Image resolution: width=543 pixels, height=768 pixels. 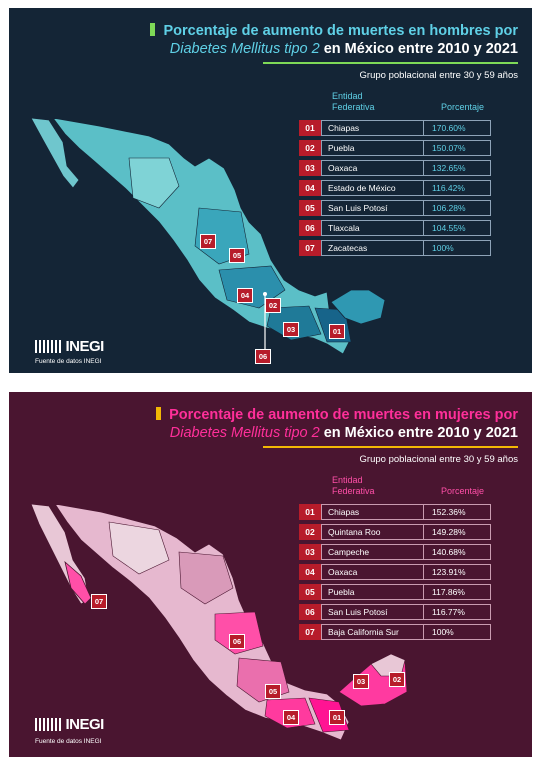 What do you see at coordinates (438, 459) in the screenshot?
I see `women-group-label: Grupo poblacional entre 30 y 59 años` at bounding box center [438, 459].